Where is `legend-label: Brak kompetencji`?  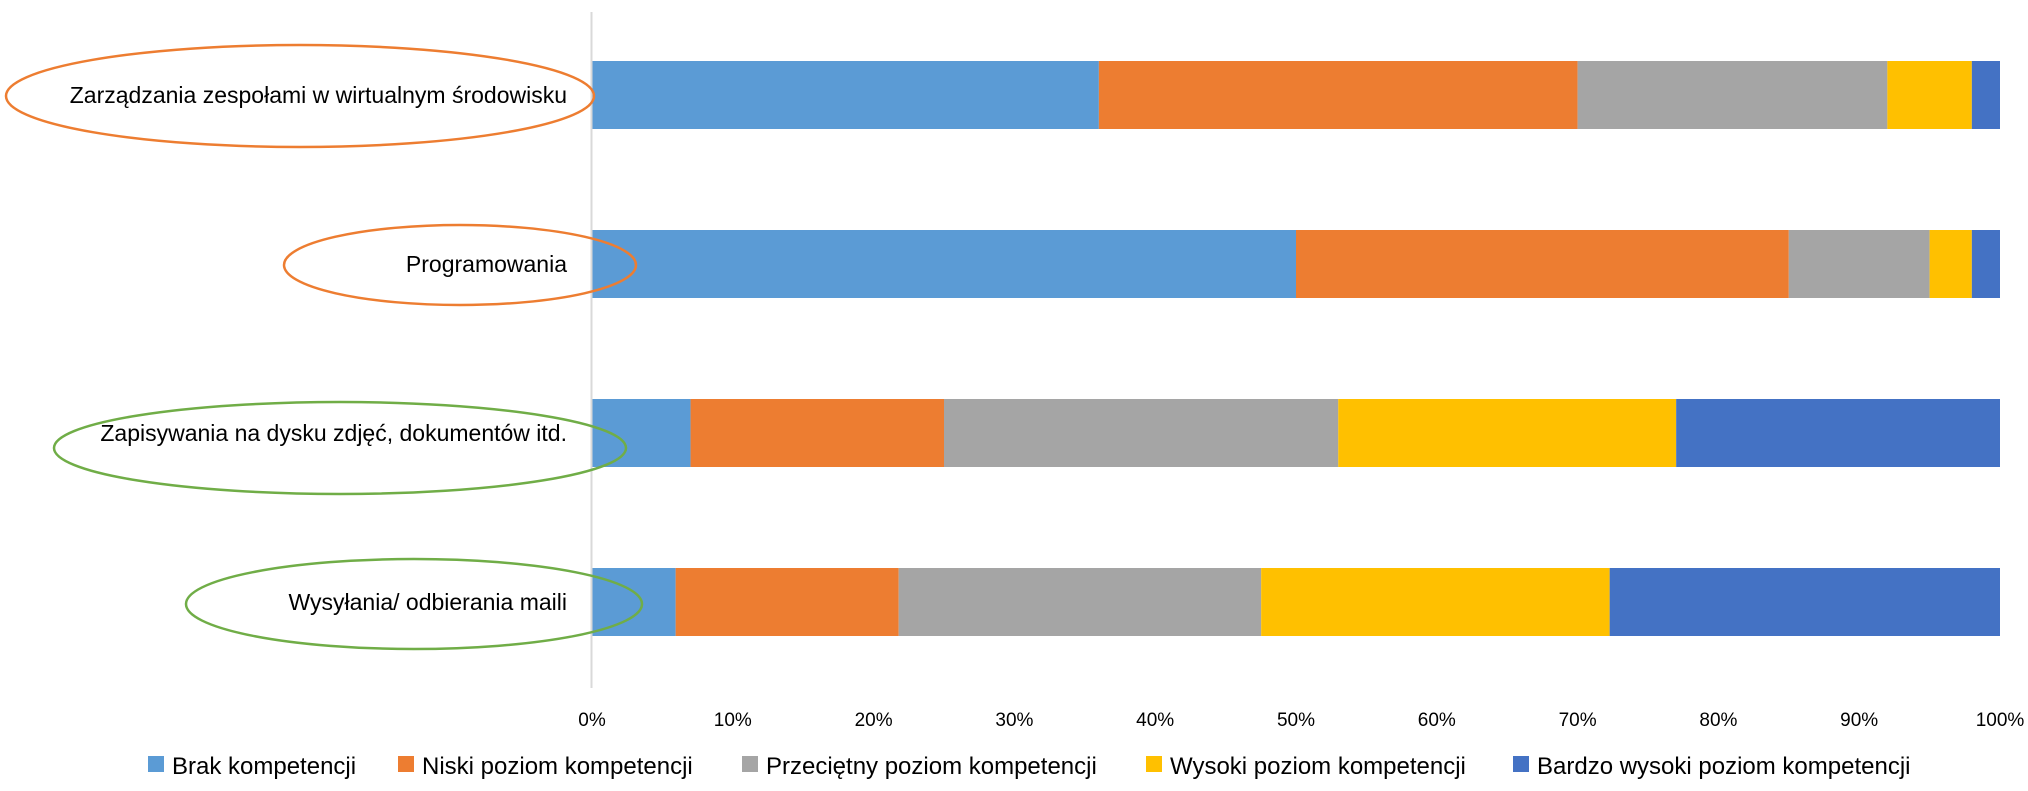 legend-label: Brak kompetencji is located at coordinates (264, 766).